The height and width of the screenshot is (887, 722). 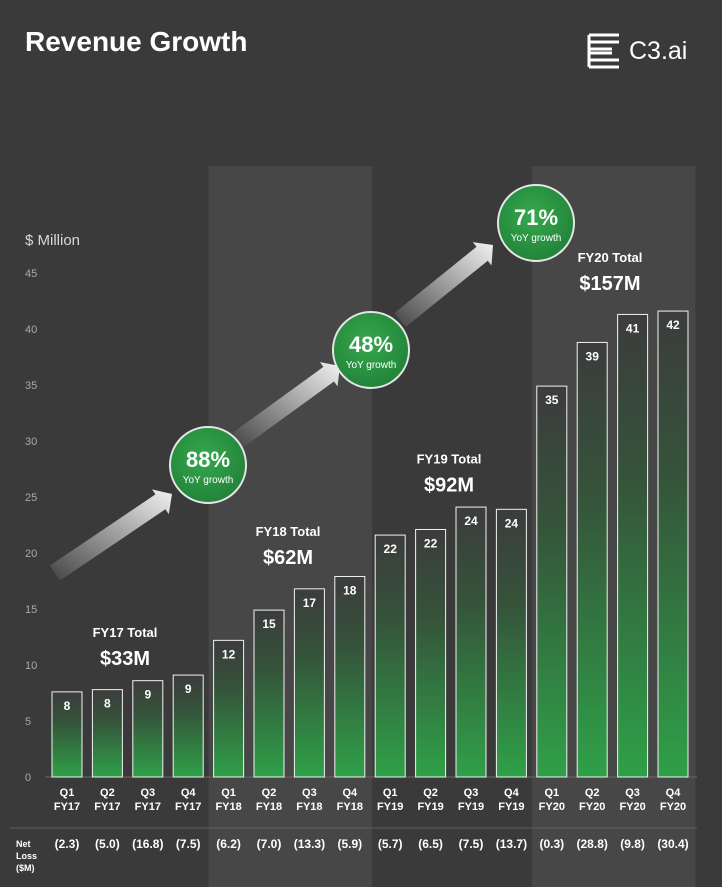 What do you see at coordinates (208, 459) in the screenshot?
I see `yoy-growth-percent: 88%` at bounding box center [208, 459].